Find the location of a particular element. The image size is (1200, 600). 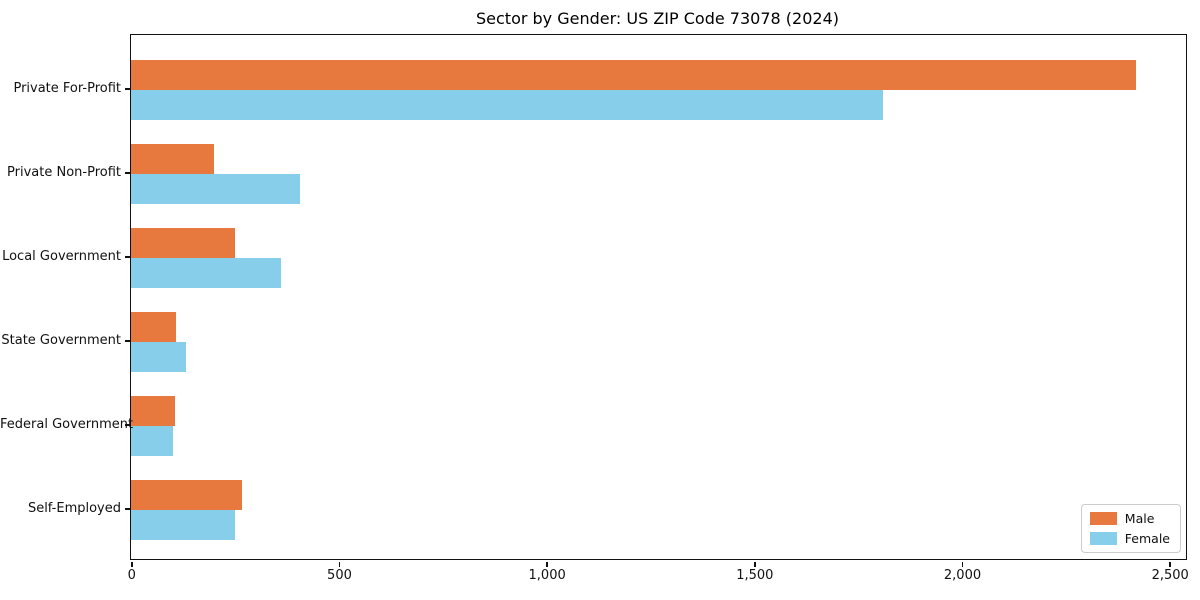

bar-female-state-government is located at coordinates (158, 357).